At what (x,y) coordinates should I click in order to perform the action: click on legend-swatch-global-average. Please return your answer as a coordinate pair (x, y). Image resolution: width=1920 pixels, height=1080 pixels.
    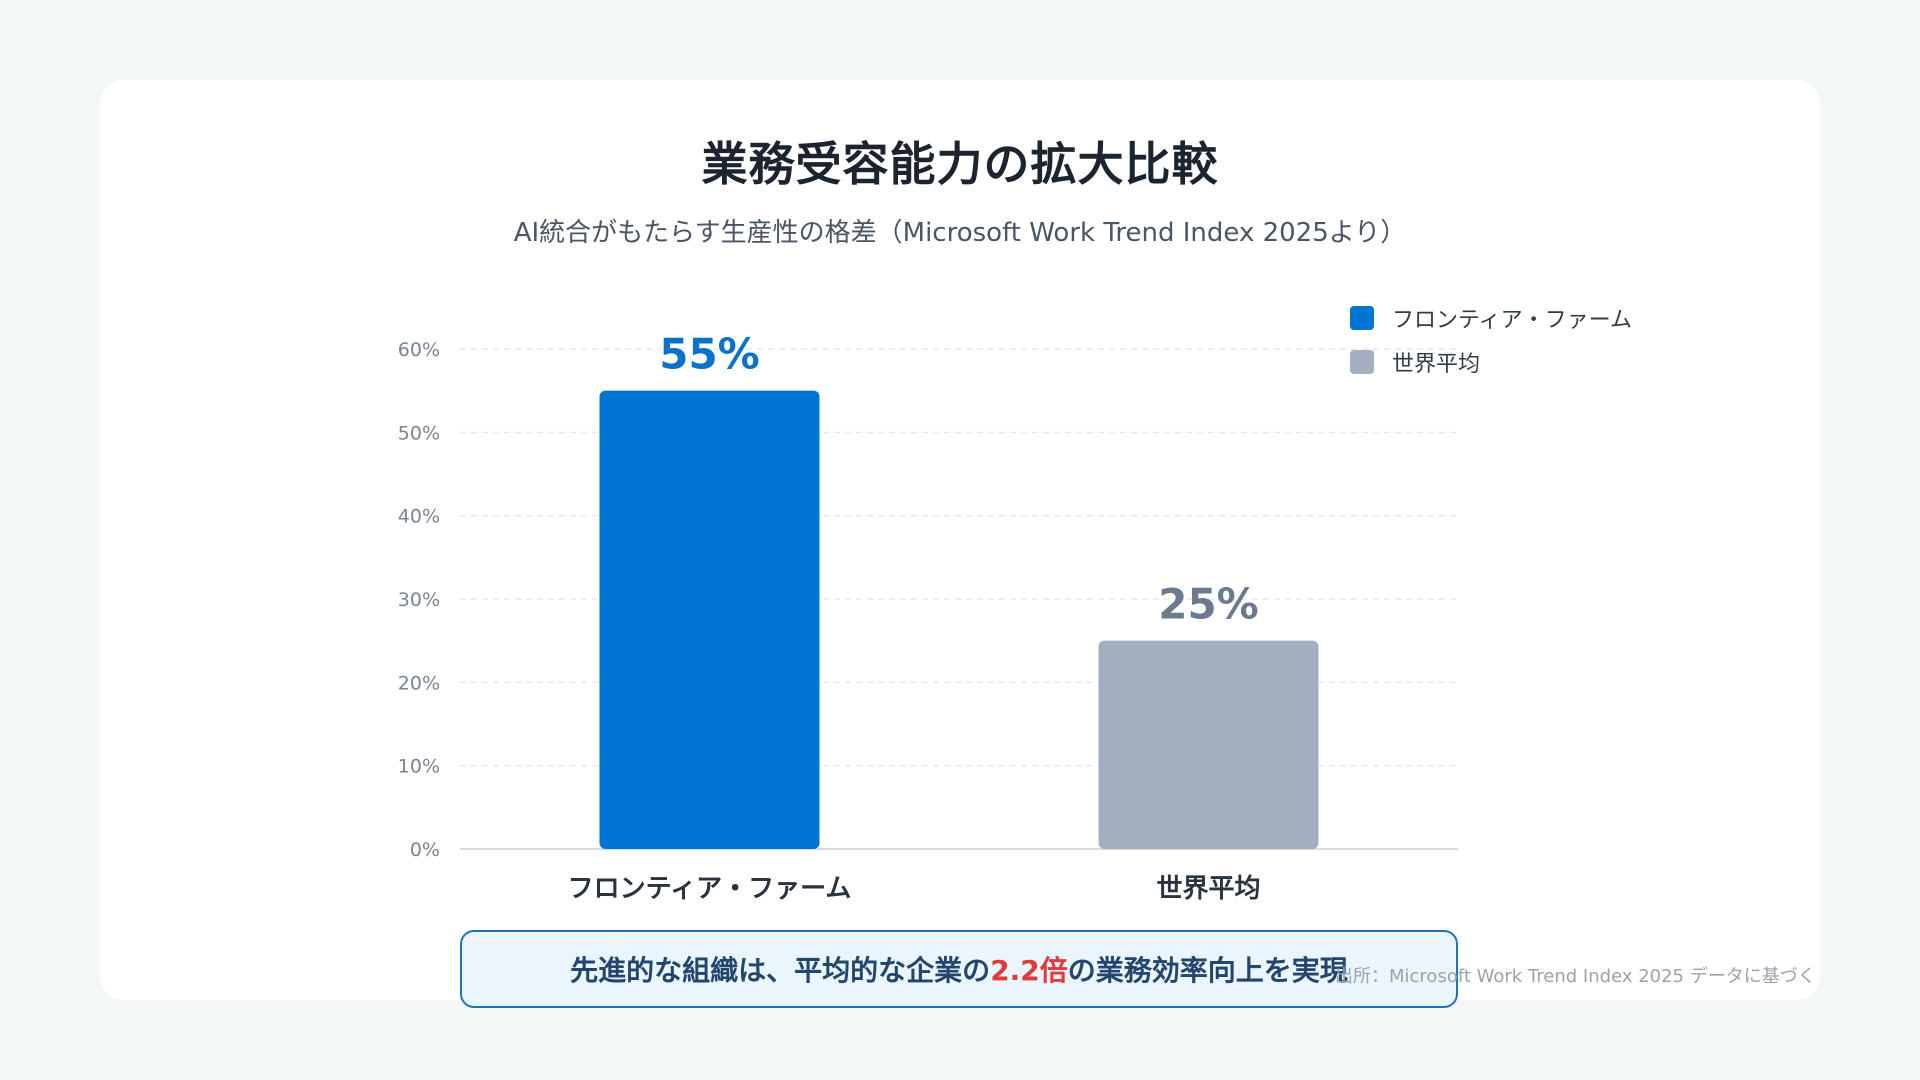
    Looking at the image, I should click on (1362, 362).